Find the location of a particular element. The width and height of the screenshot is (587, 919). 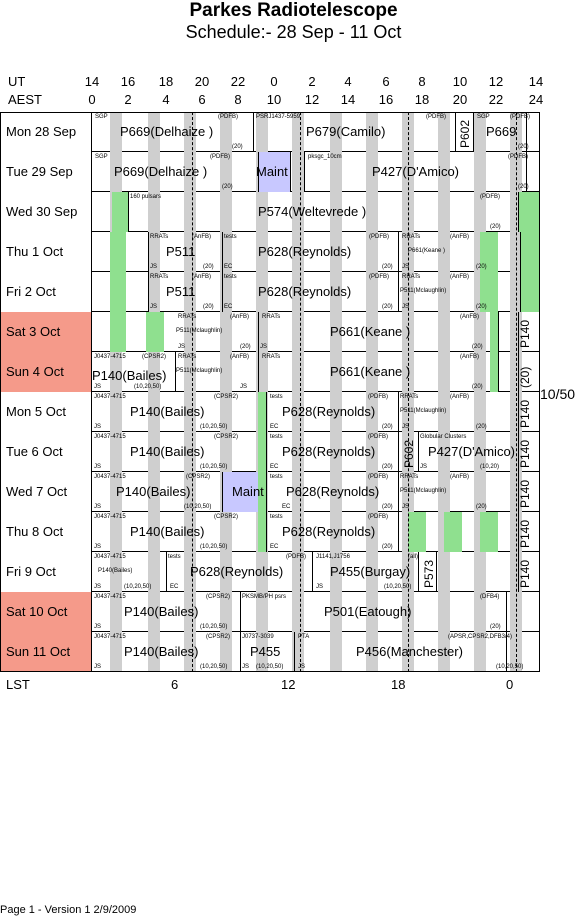

aest-tick: 8 is located at coordinates (238, 99).